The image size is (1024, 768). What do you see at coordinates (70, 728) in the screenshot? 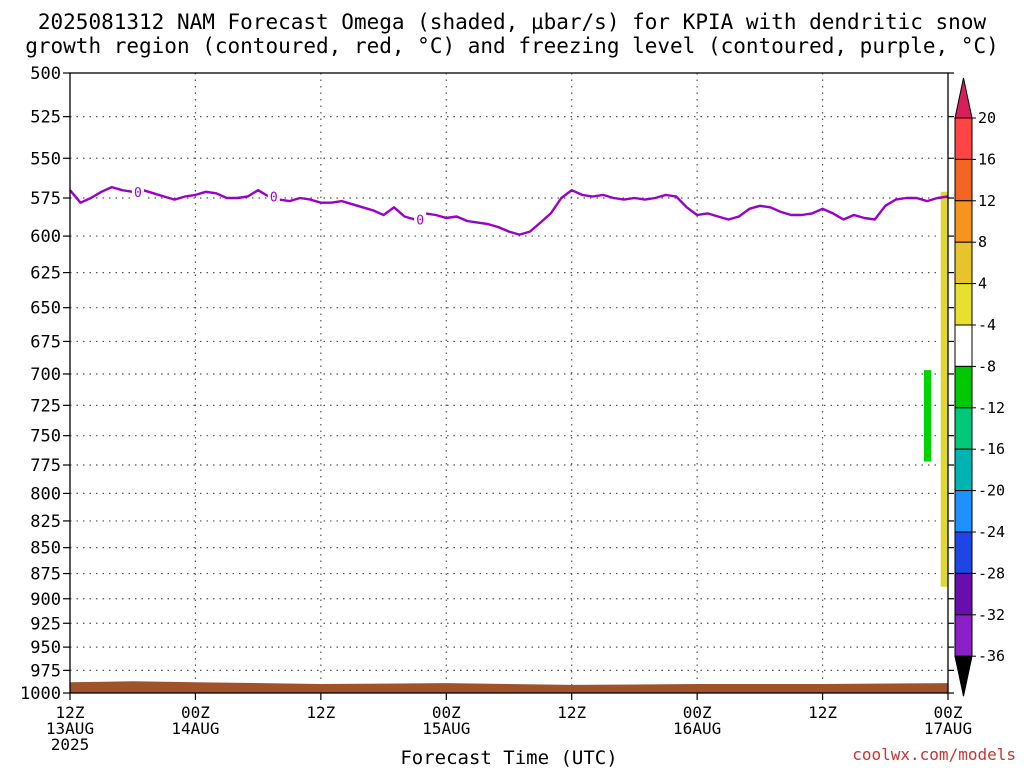
I see `x-tick-label: 13AUG` at bounding box center [70, 728].